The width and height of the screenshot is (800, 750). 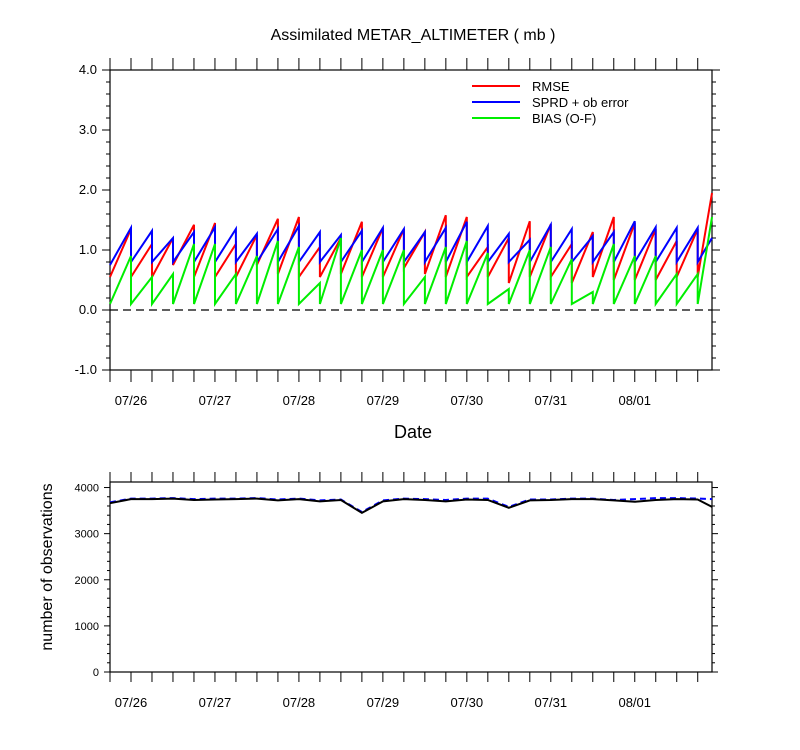 What do you see at coordinates (88, 249) in the screenshot?
I see `y-tick-label: 1.0` at bounding box center [88, 249].